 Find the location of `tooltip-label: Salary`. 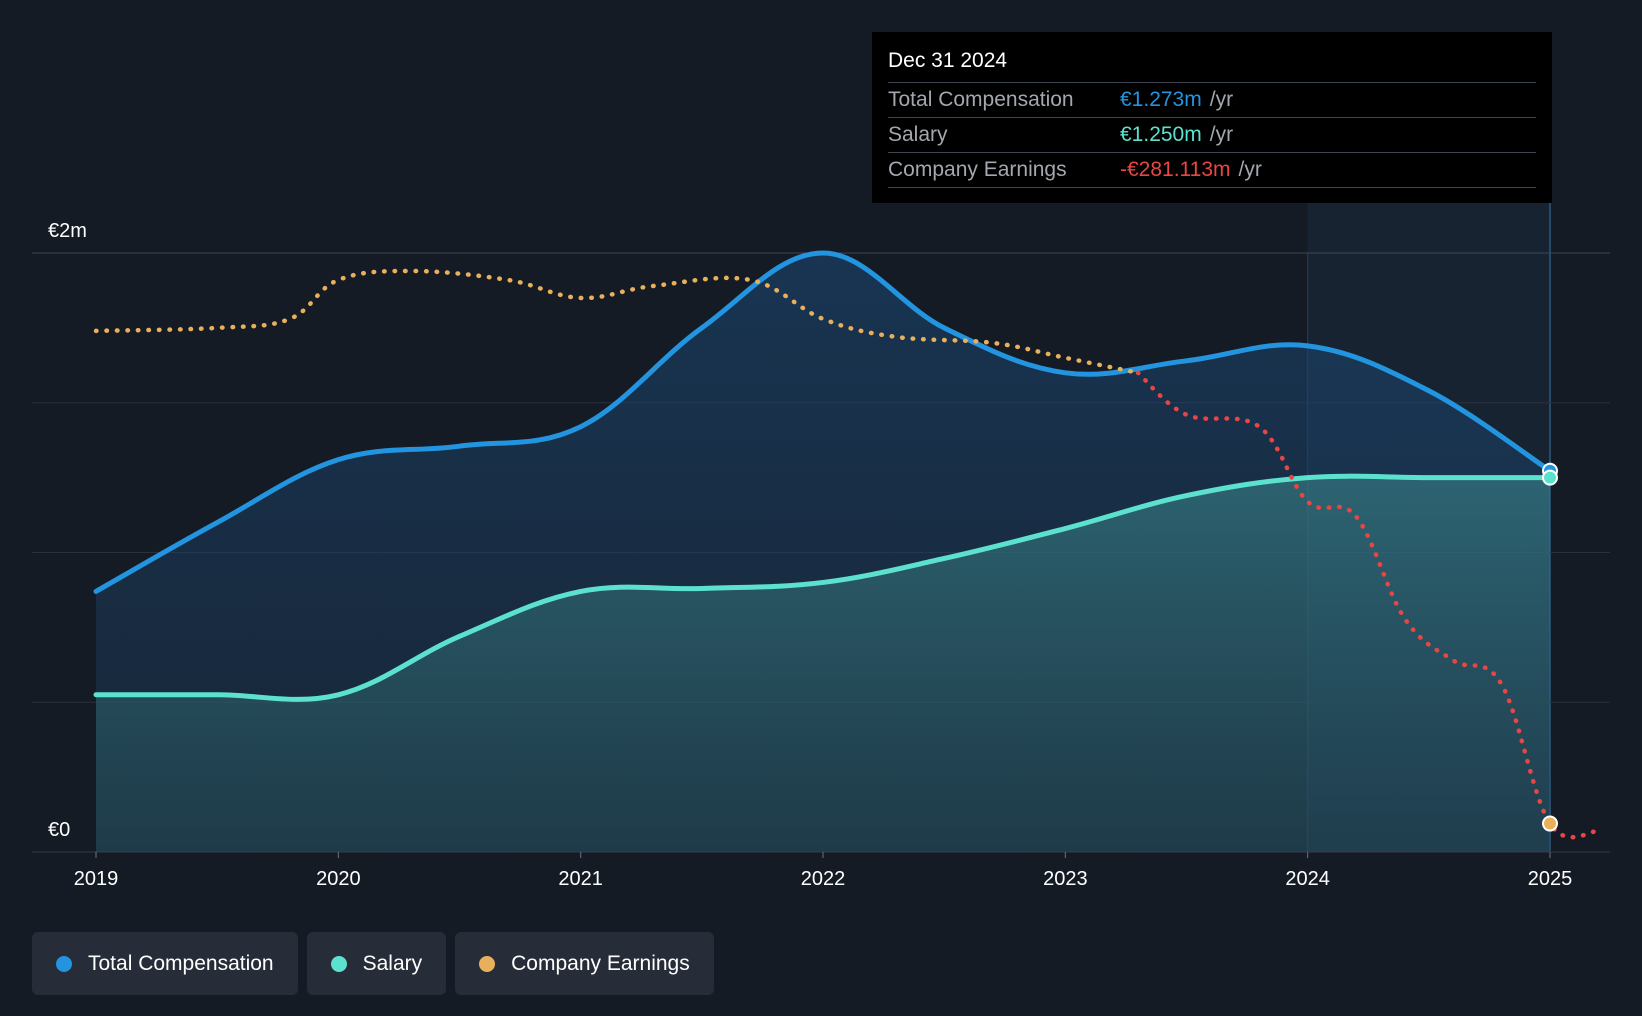

tooltip-label: Salary is located at coordinates (918, 134).